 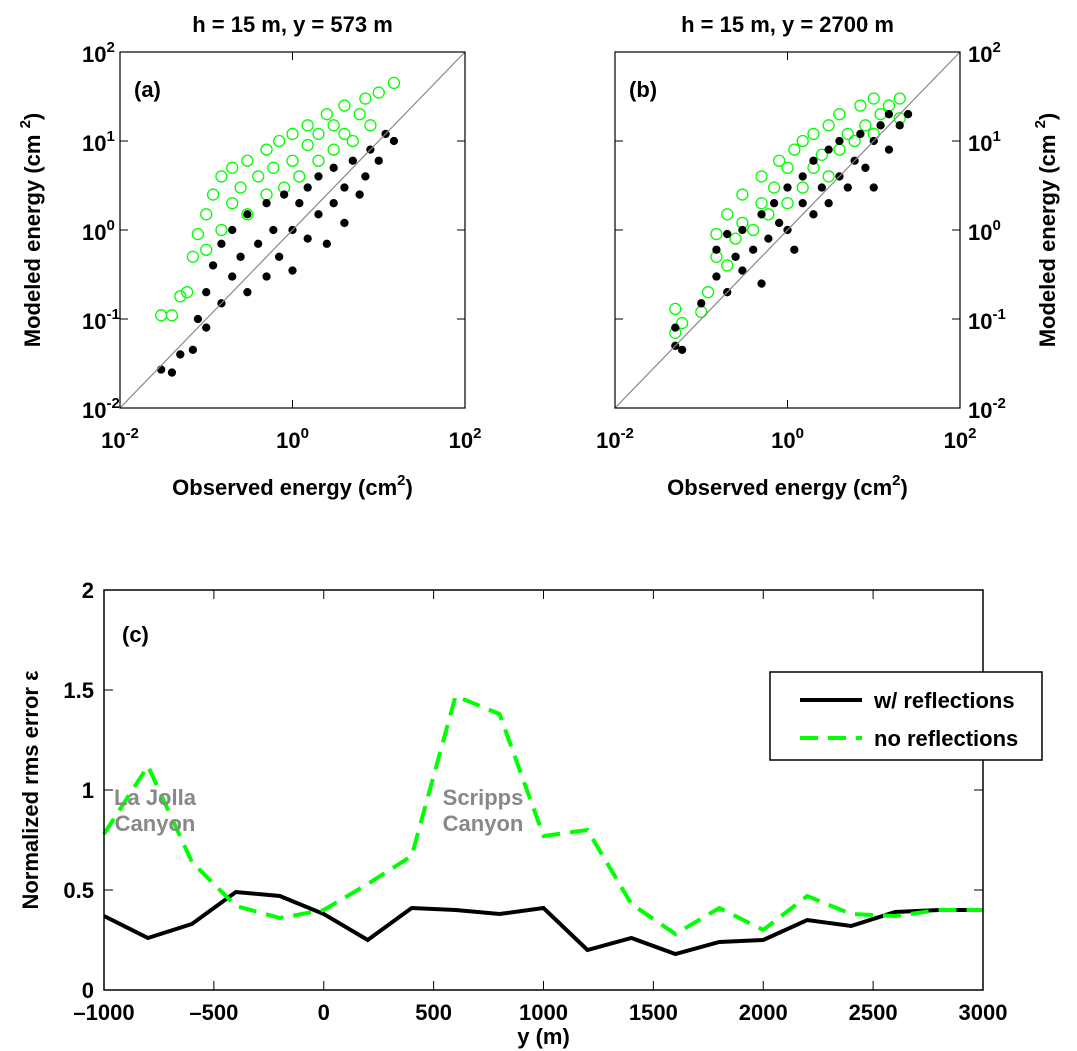 I want to click on y-axis-label-part: Modeled energy (cm, so click(x=32, y=237).